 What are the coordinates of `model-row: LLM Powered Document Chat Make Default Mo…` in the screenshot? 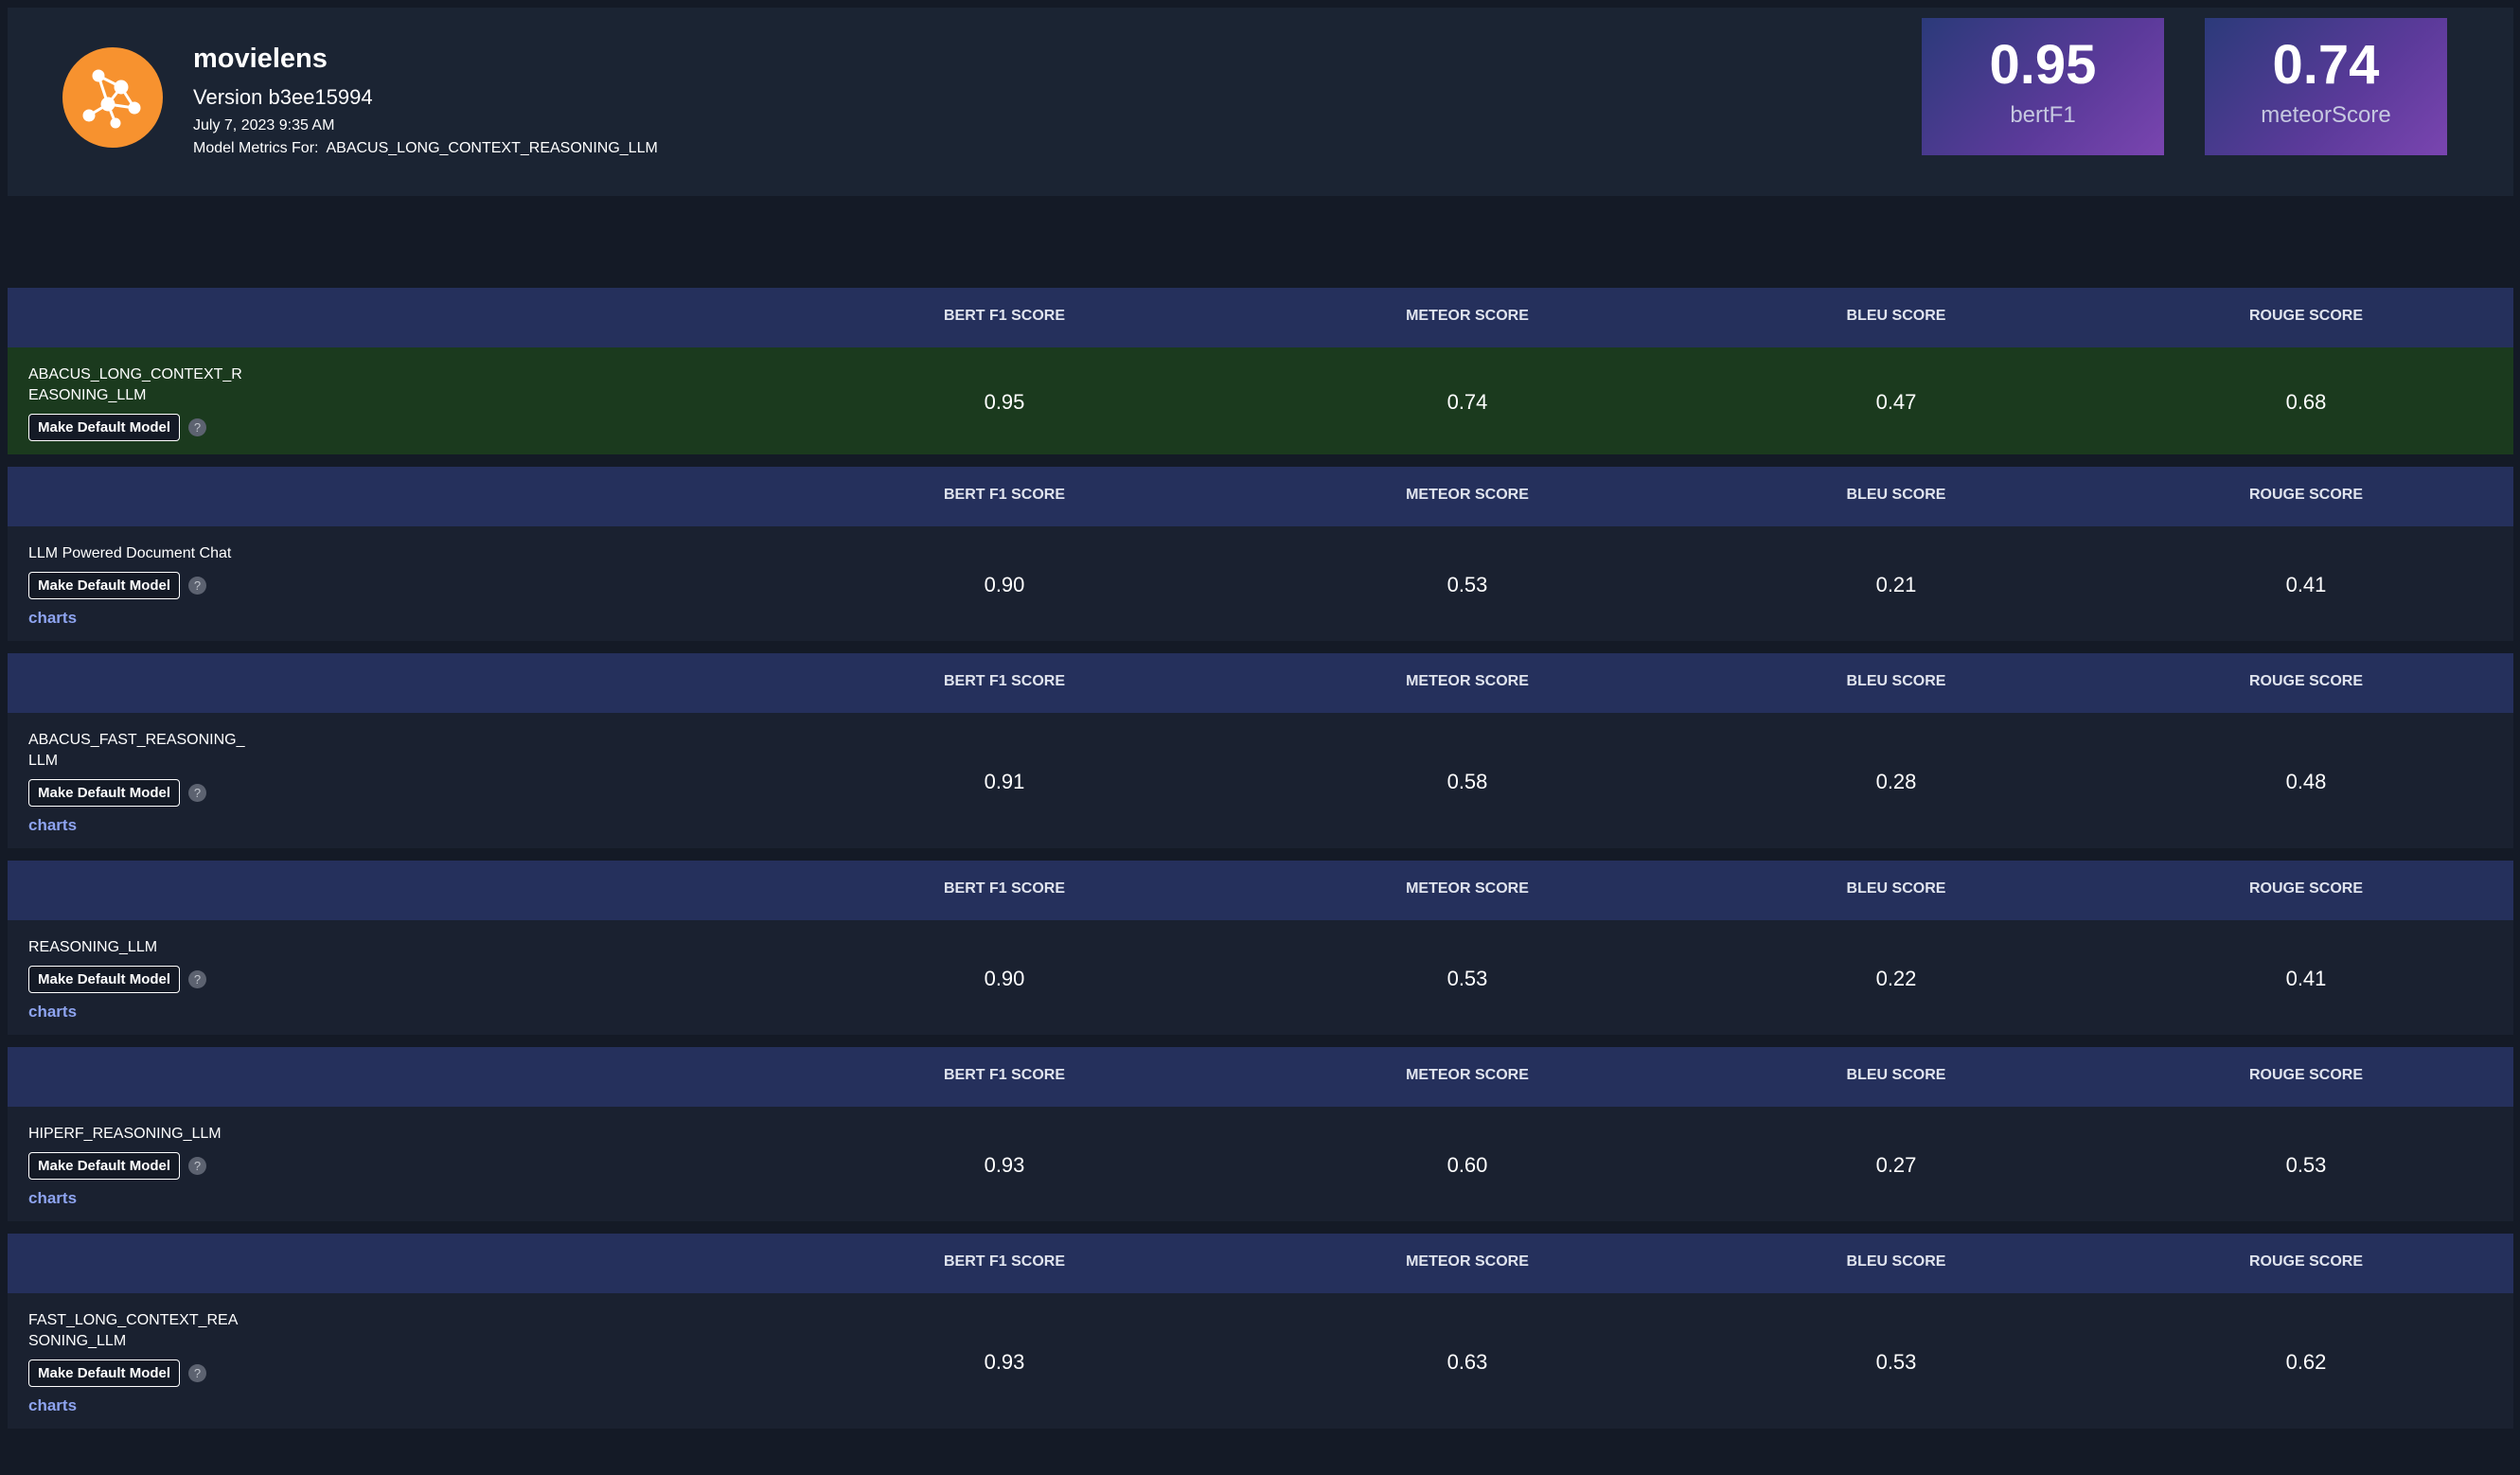 It's located at (1260, 583).